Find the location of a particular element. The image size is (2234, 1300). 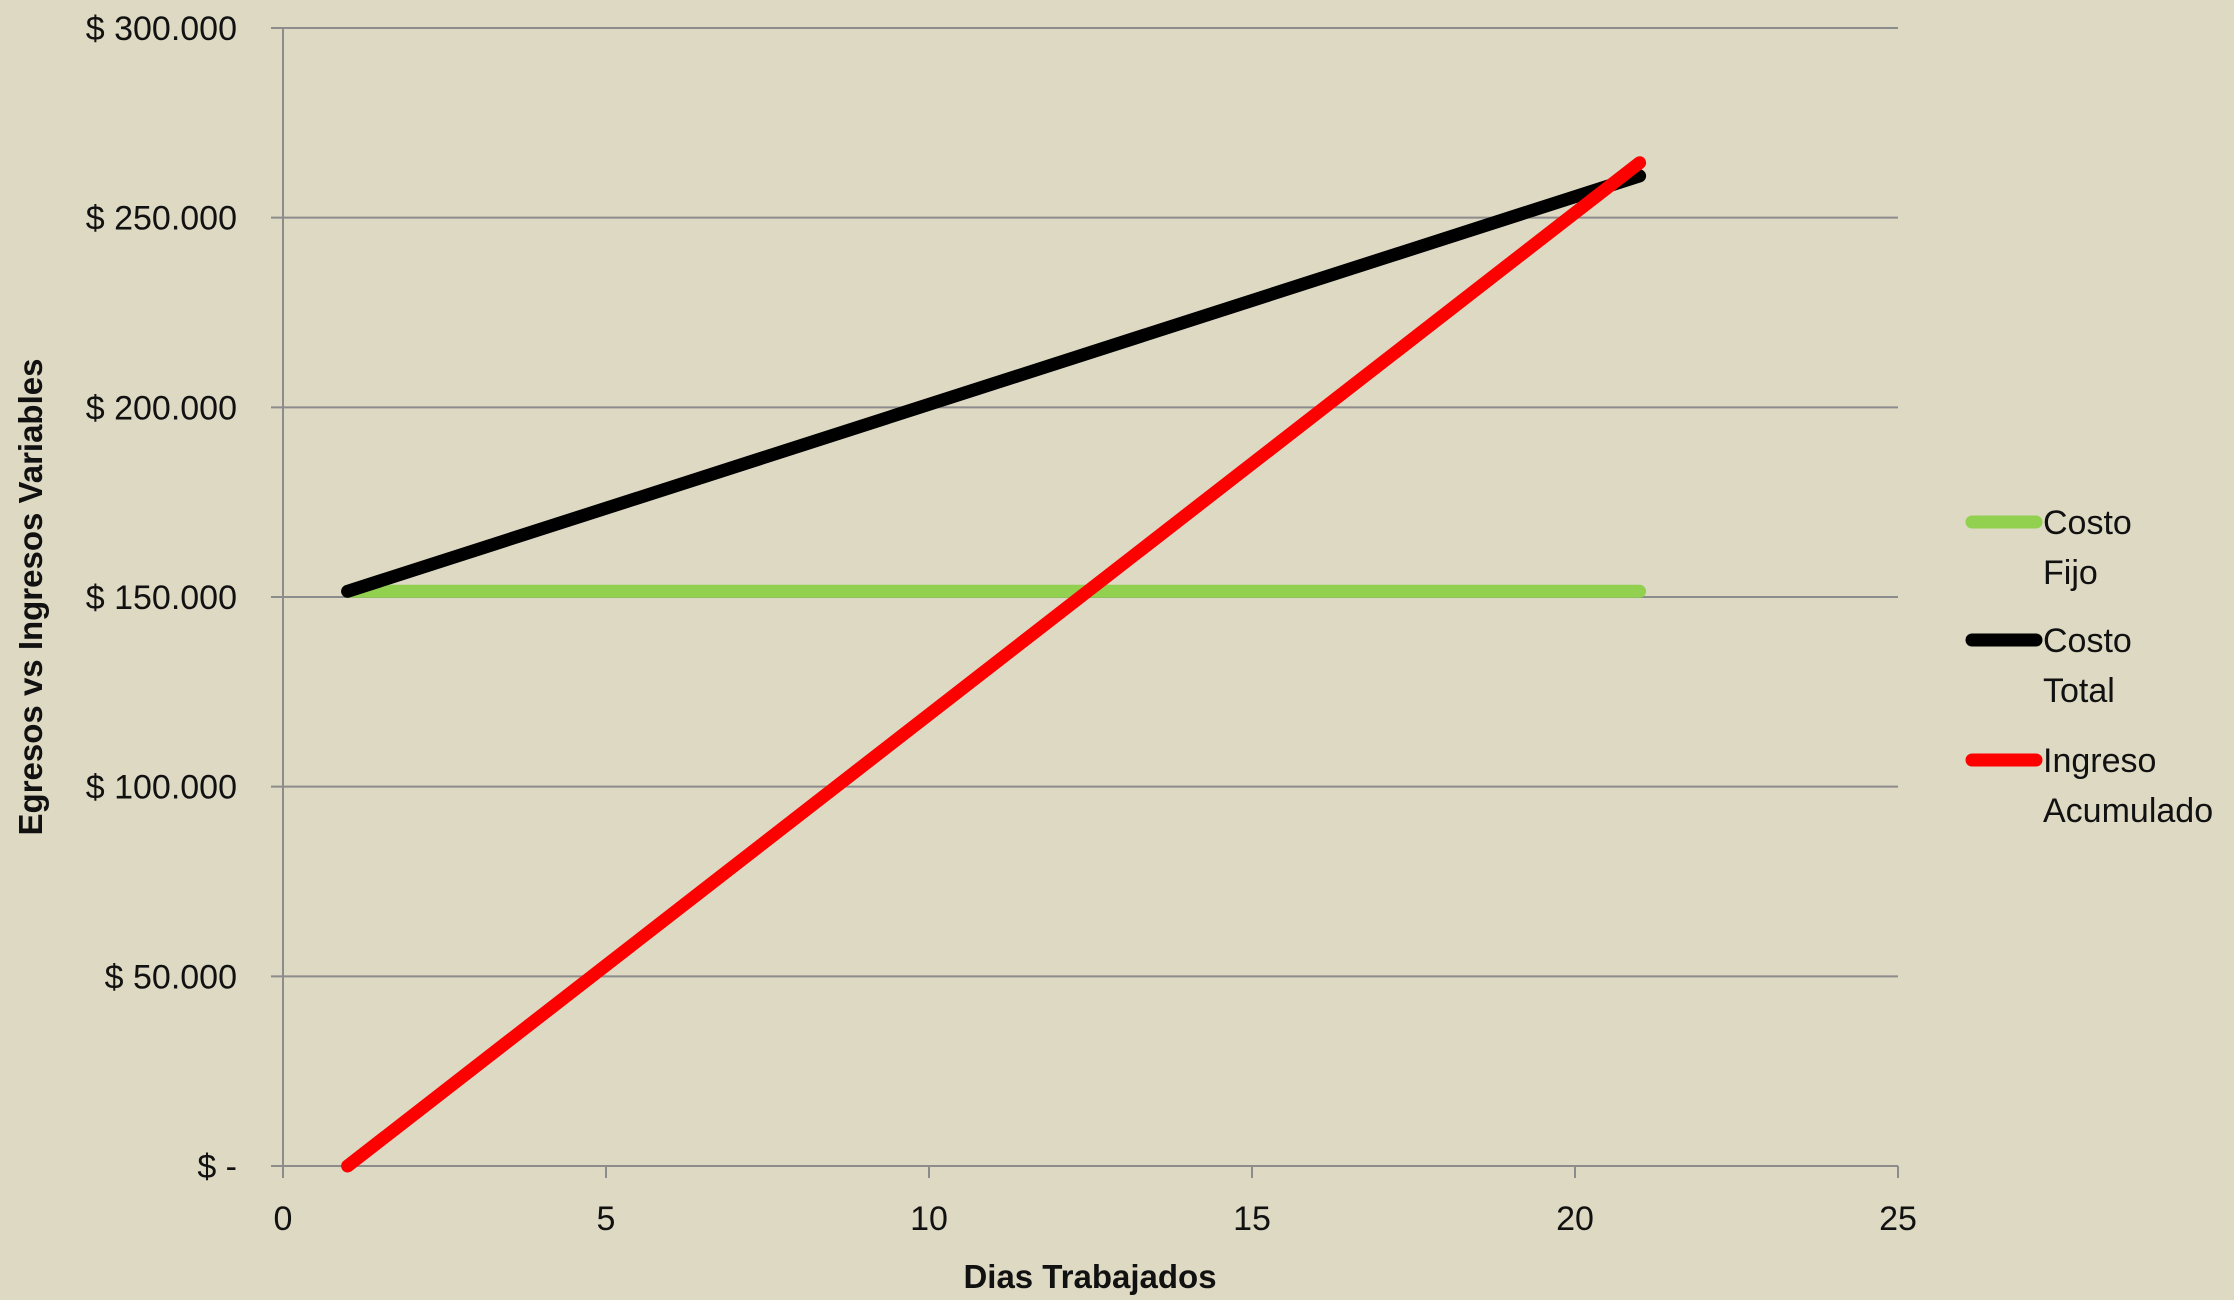

legend-item: Costo Total is located at coordinates (2048, 666).